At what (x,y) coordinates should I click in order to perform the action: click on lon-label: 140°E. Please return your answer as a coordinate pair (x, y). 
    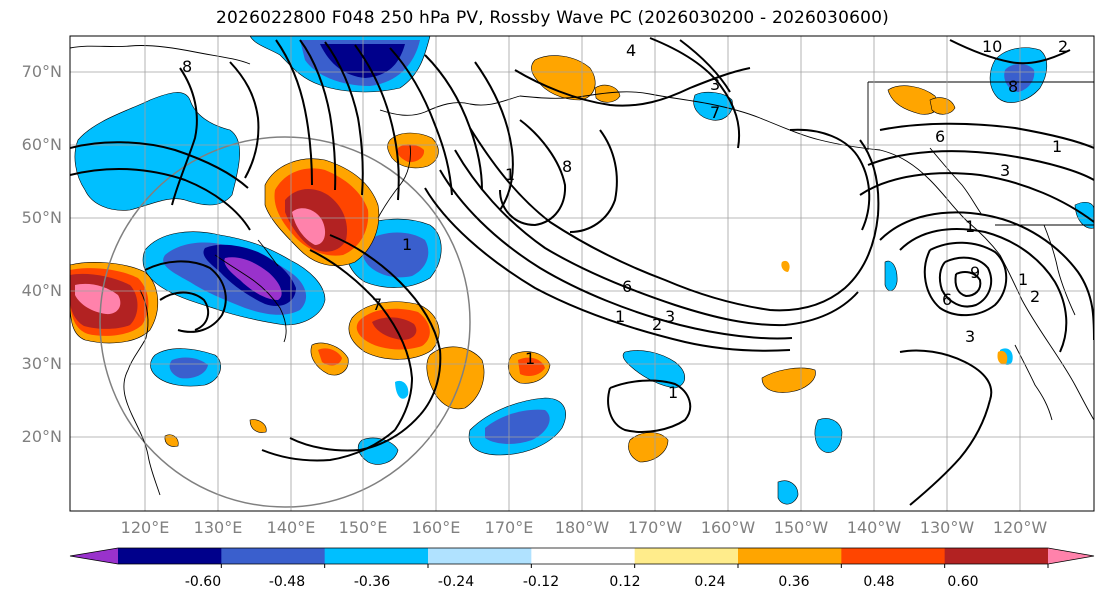
    Looking at the image, I should click on (291, 527).